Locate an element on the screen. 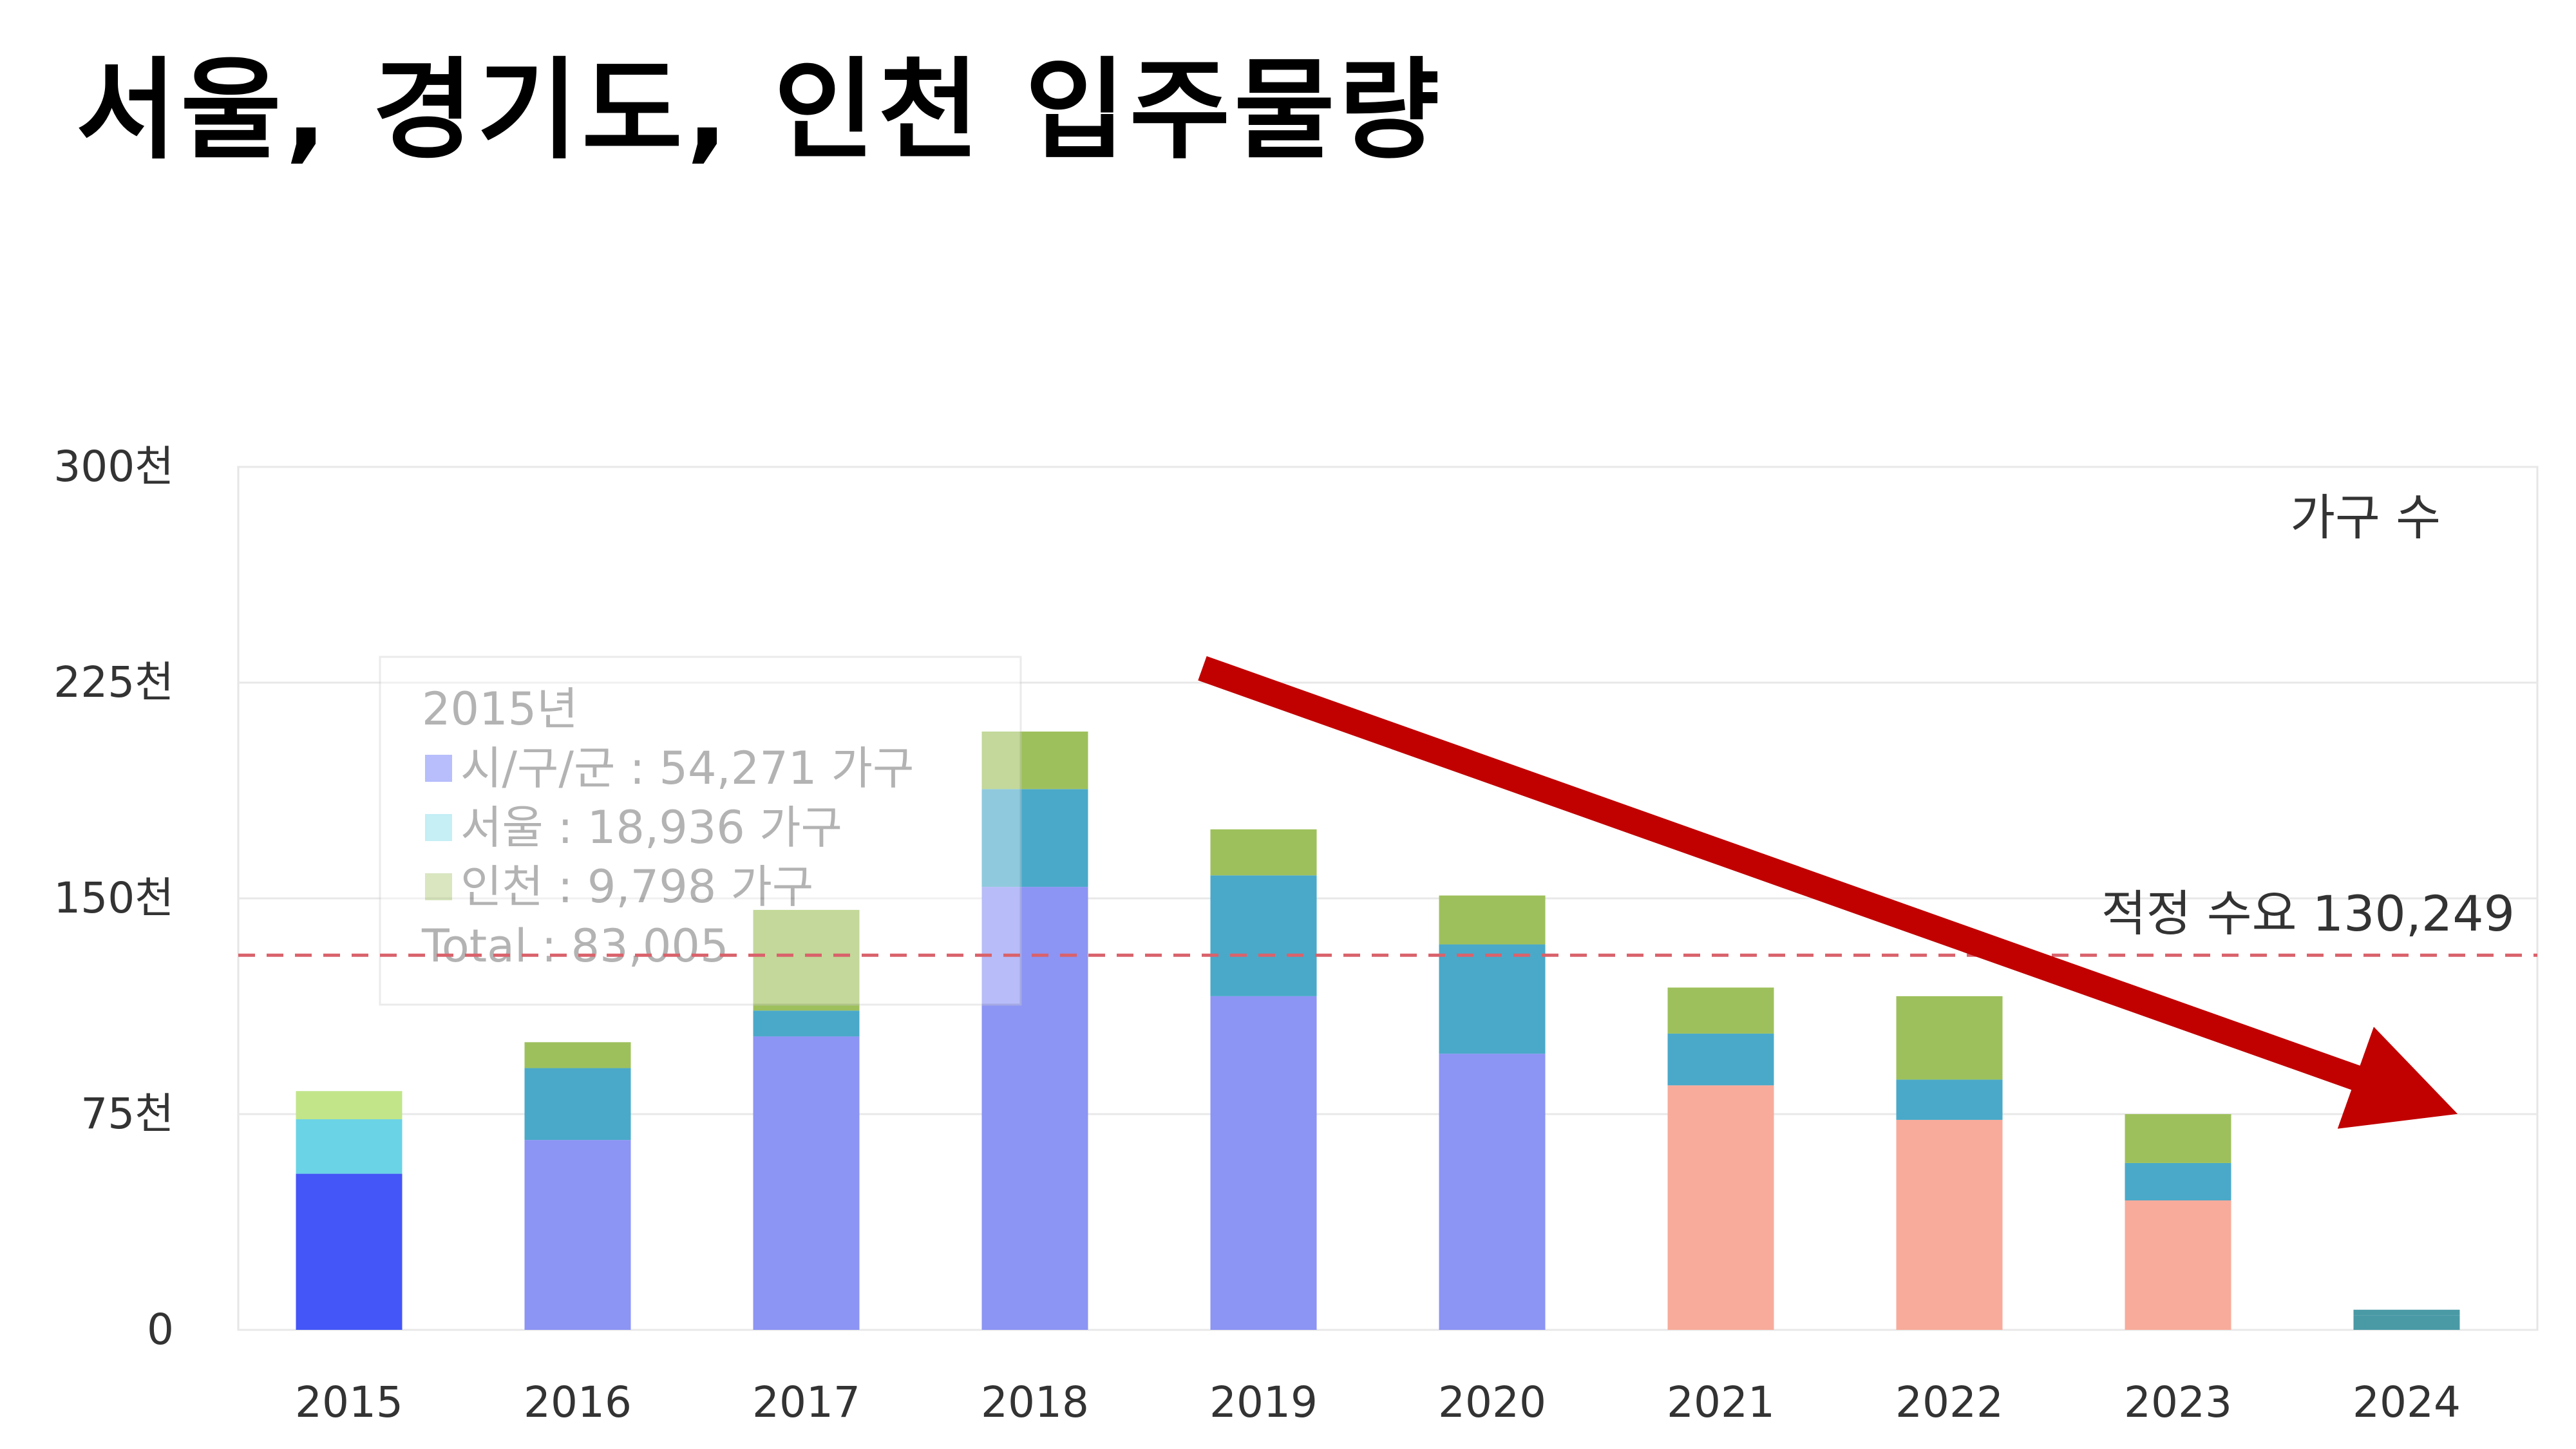 The width and height of the screenshot is (2576, 1449). x-tick-label: 2024 is located at coordinates (2407, 1403).